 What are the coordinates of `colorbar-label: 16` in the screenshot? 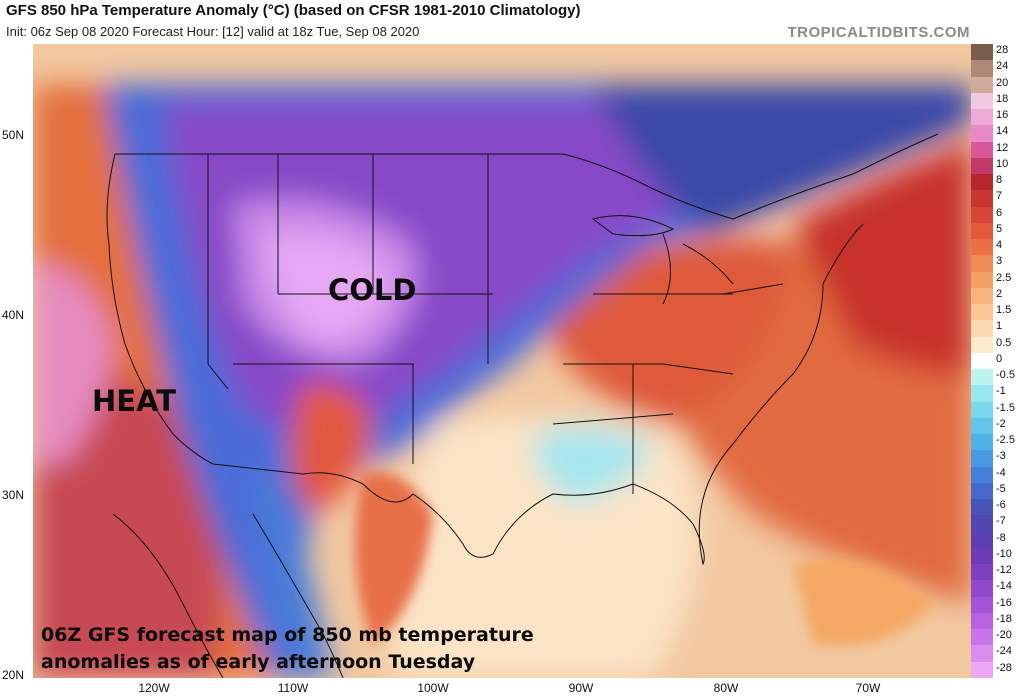 It's located at (1002, 115).